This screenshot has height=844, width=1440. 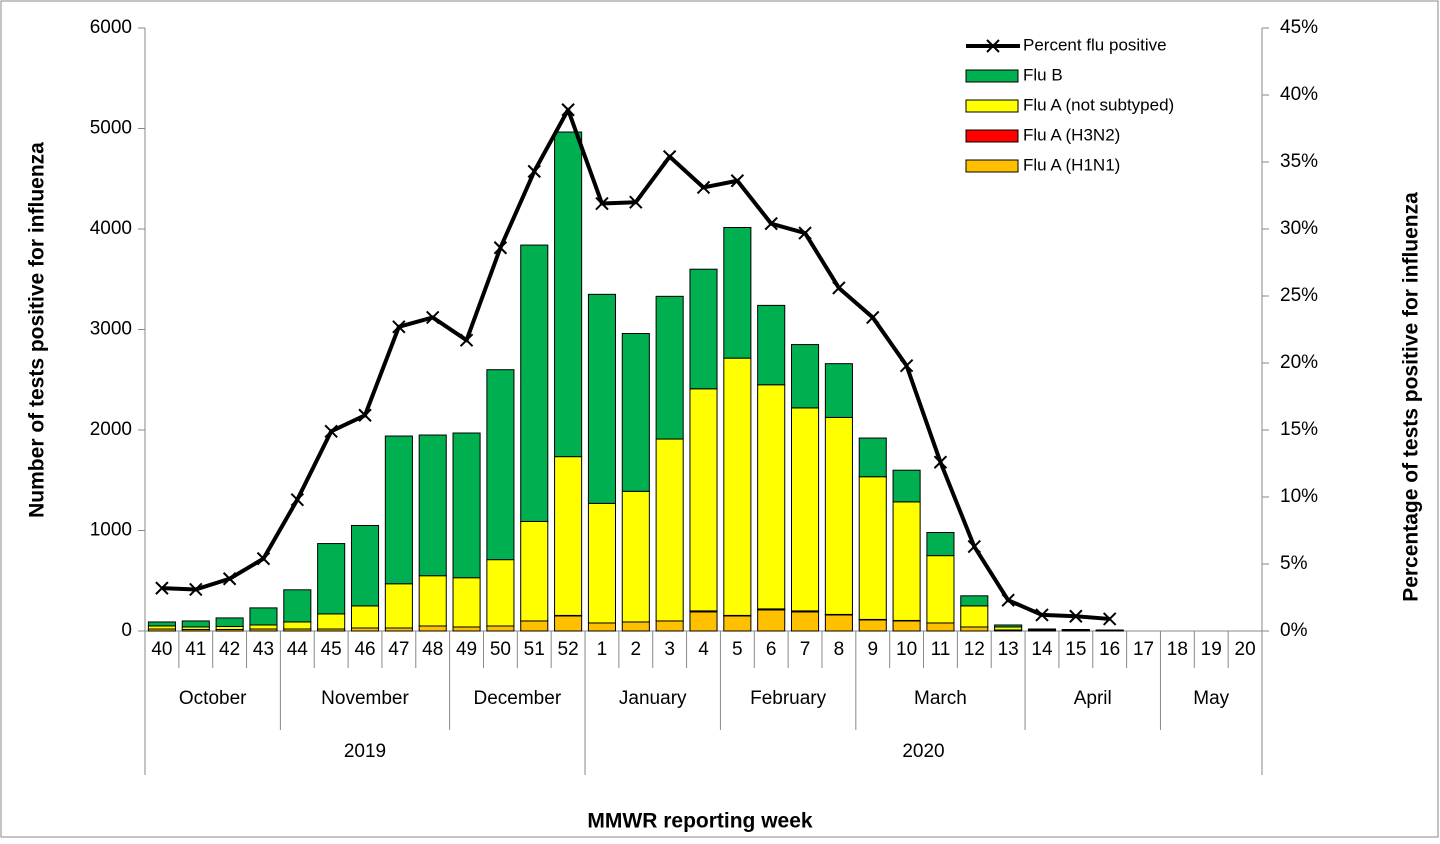 I want to click on month-label: May, so click(x=1211, y=698).